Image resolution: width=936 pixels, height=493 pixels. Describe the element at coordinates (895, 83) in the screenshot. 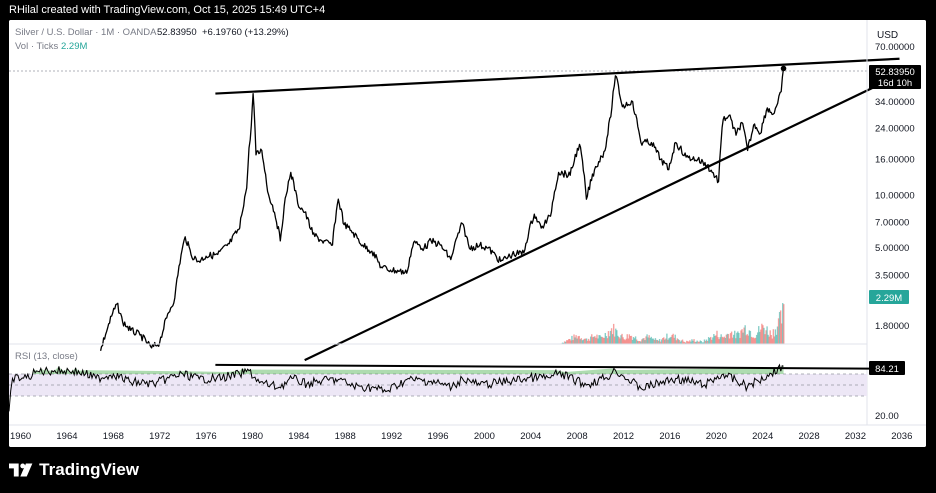

I see `bar-countdown: 16d 10h` at that location.